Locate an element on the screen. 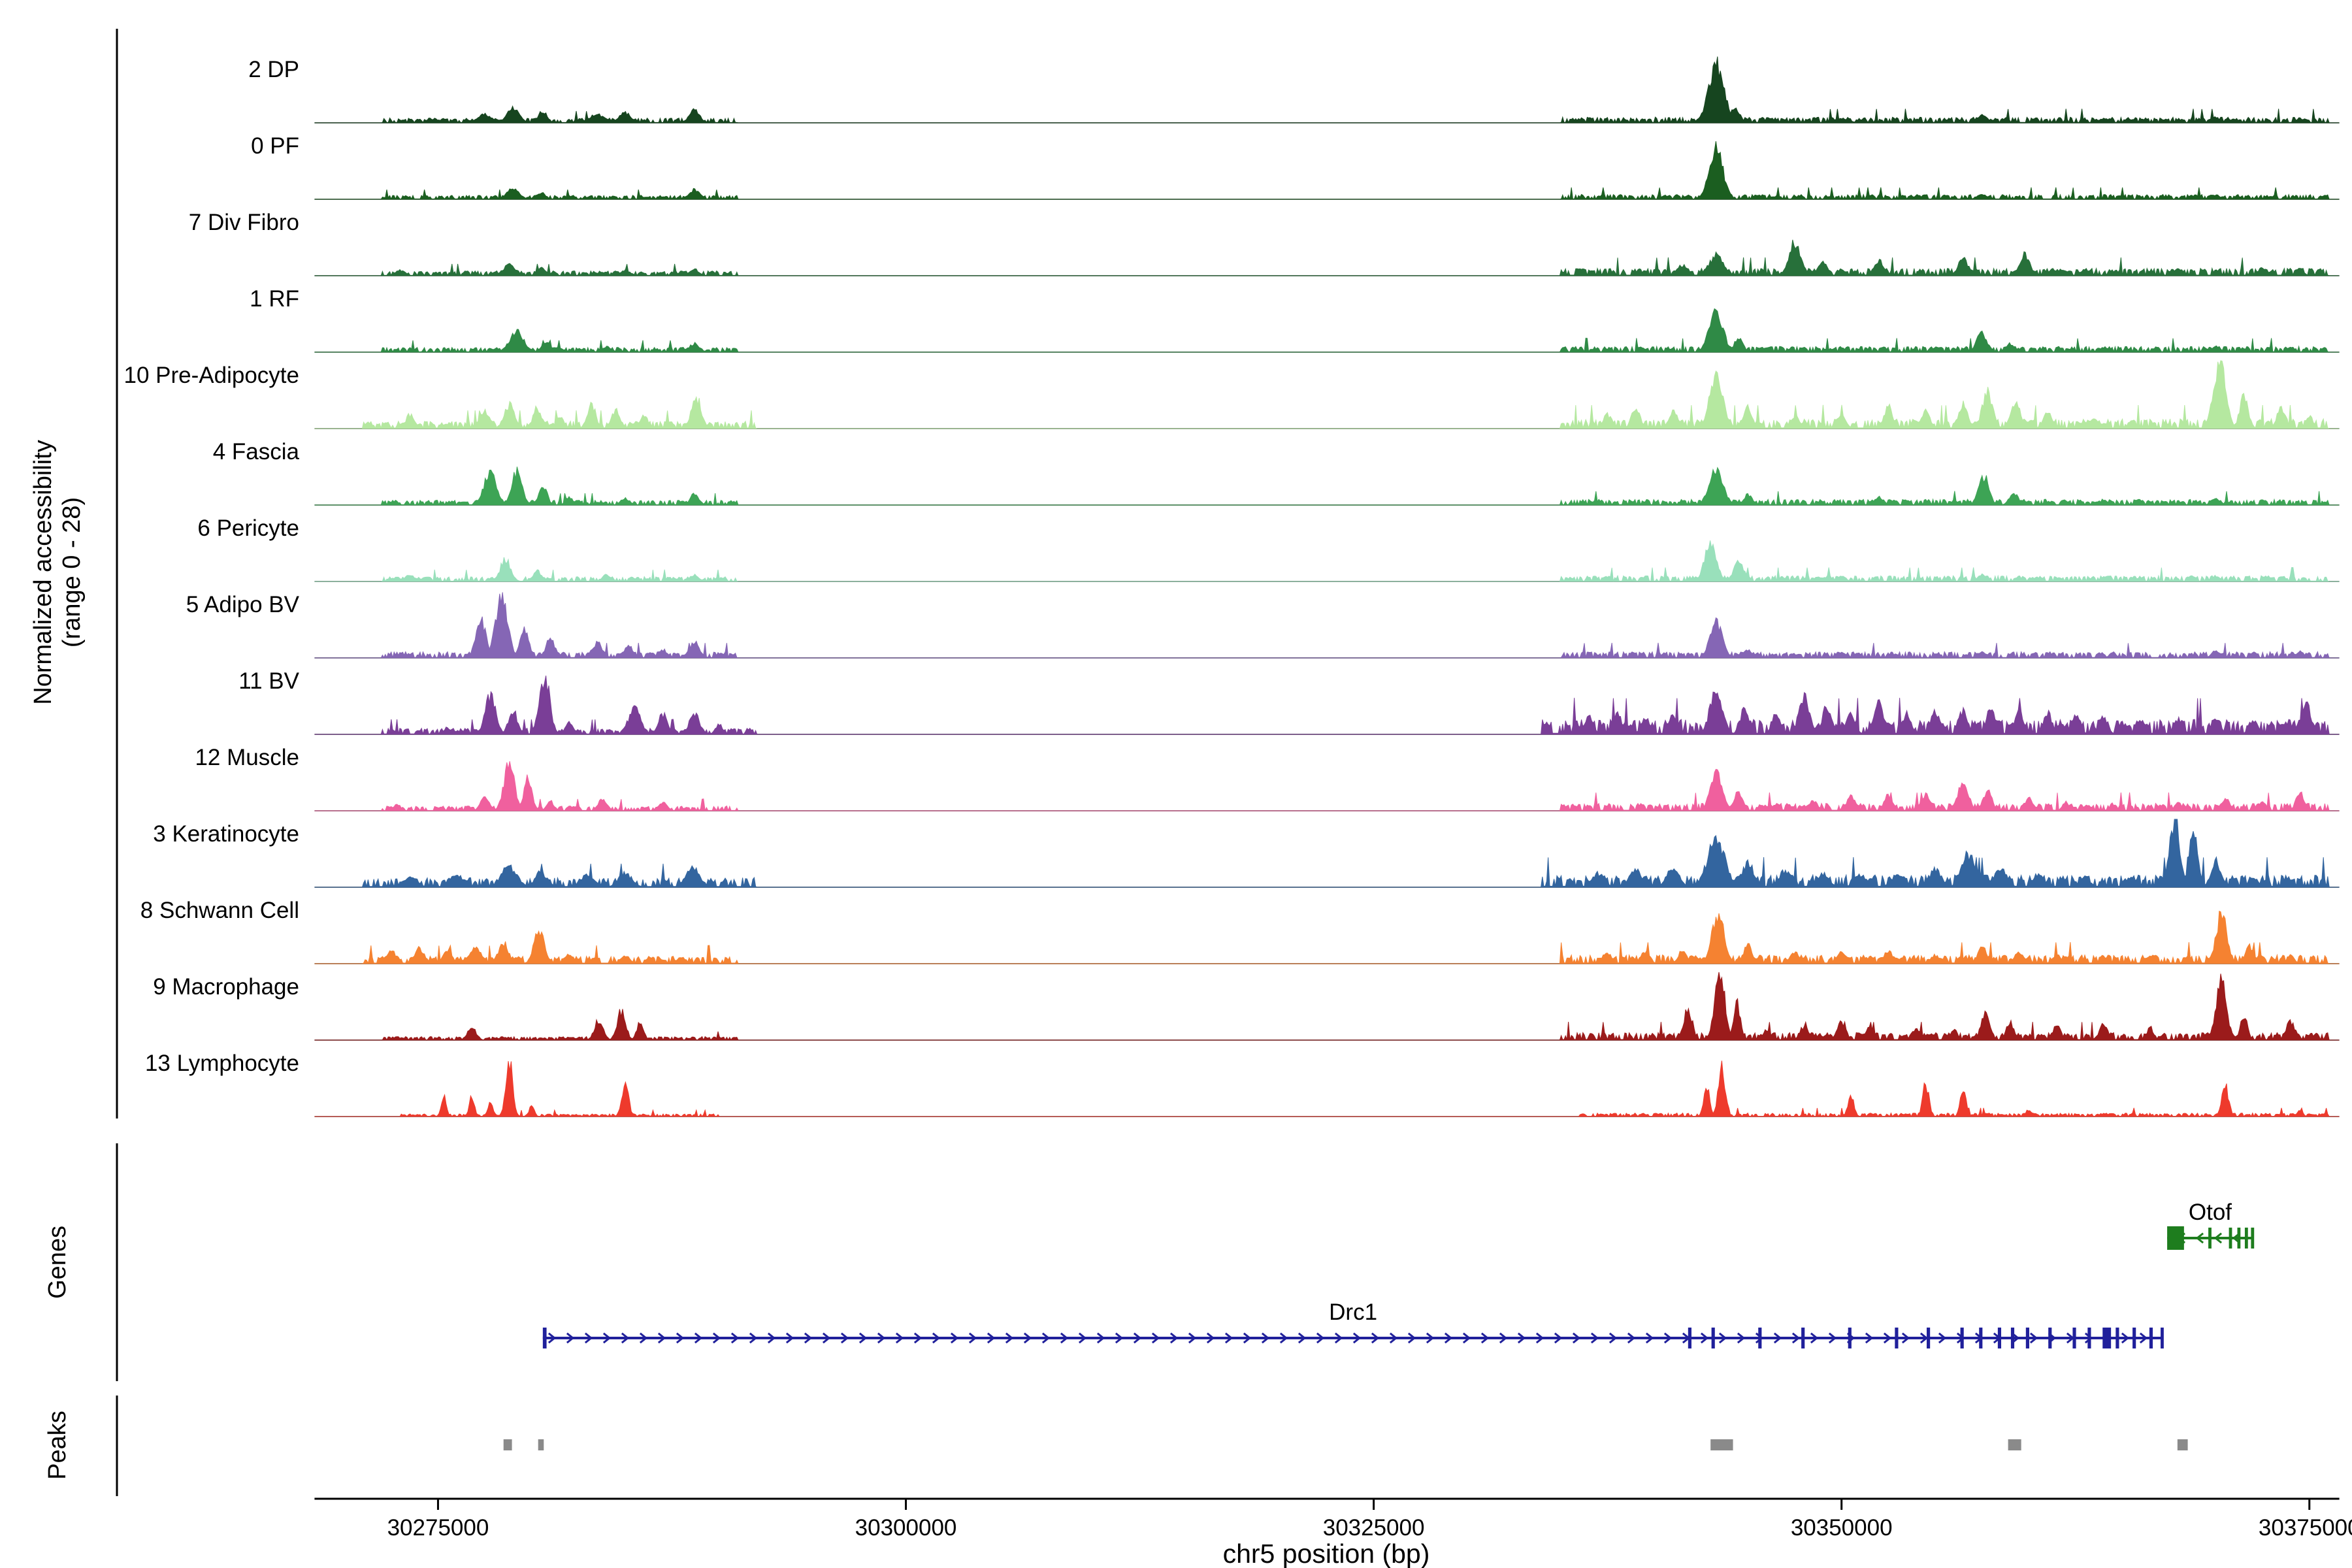 The height and width of the screenshot is (1568, 2352). track-label: 4 Fascia is located at coordinates (256, 452).